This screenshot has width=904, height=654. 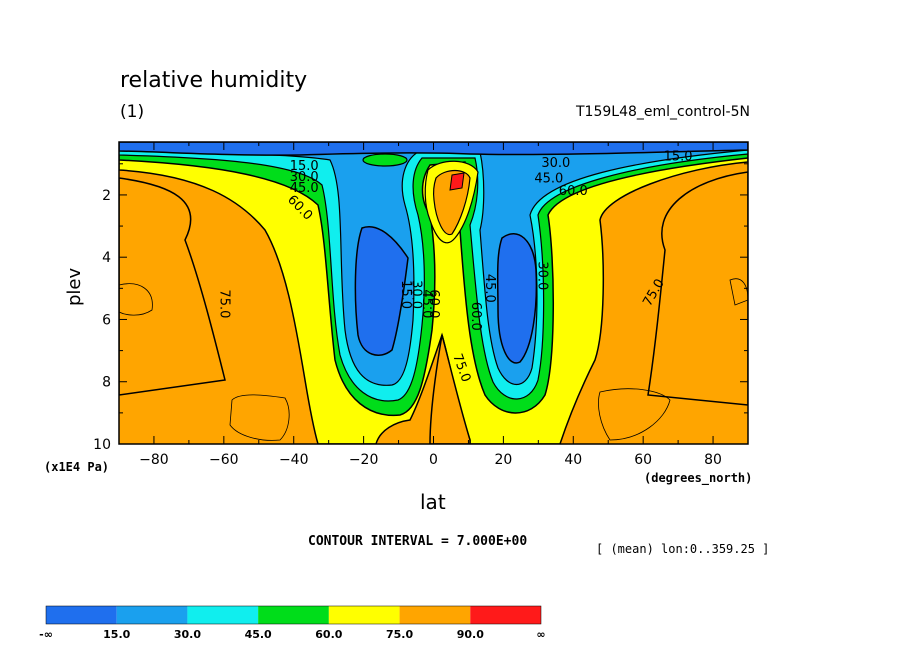 What do you see at coordinates (418, 541) in the screenshot?
I see `contour-interval-label: CONTOUR INTERVAL = 7.000E+00` at bounding box center [418, 541].